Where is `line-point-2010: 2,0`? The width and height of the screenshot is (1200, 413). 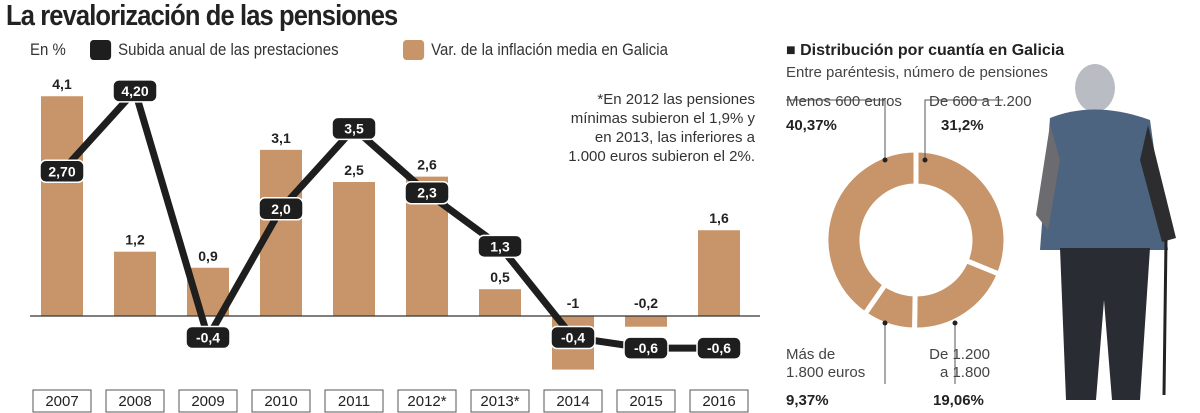
line-point-2010: 2,0 is located at coordinates (281, 209).